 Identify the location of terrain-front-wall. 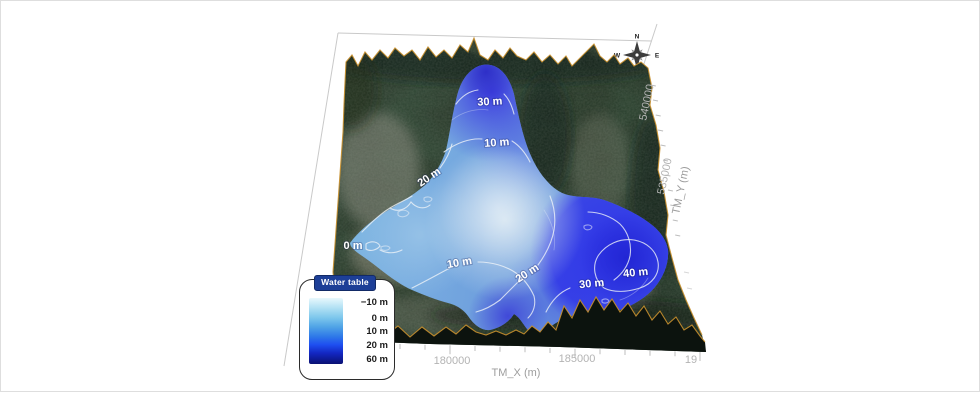
(525, 324).